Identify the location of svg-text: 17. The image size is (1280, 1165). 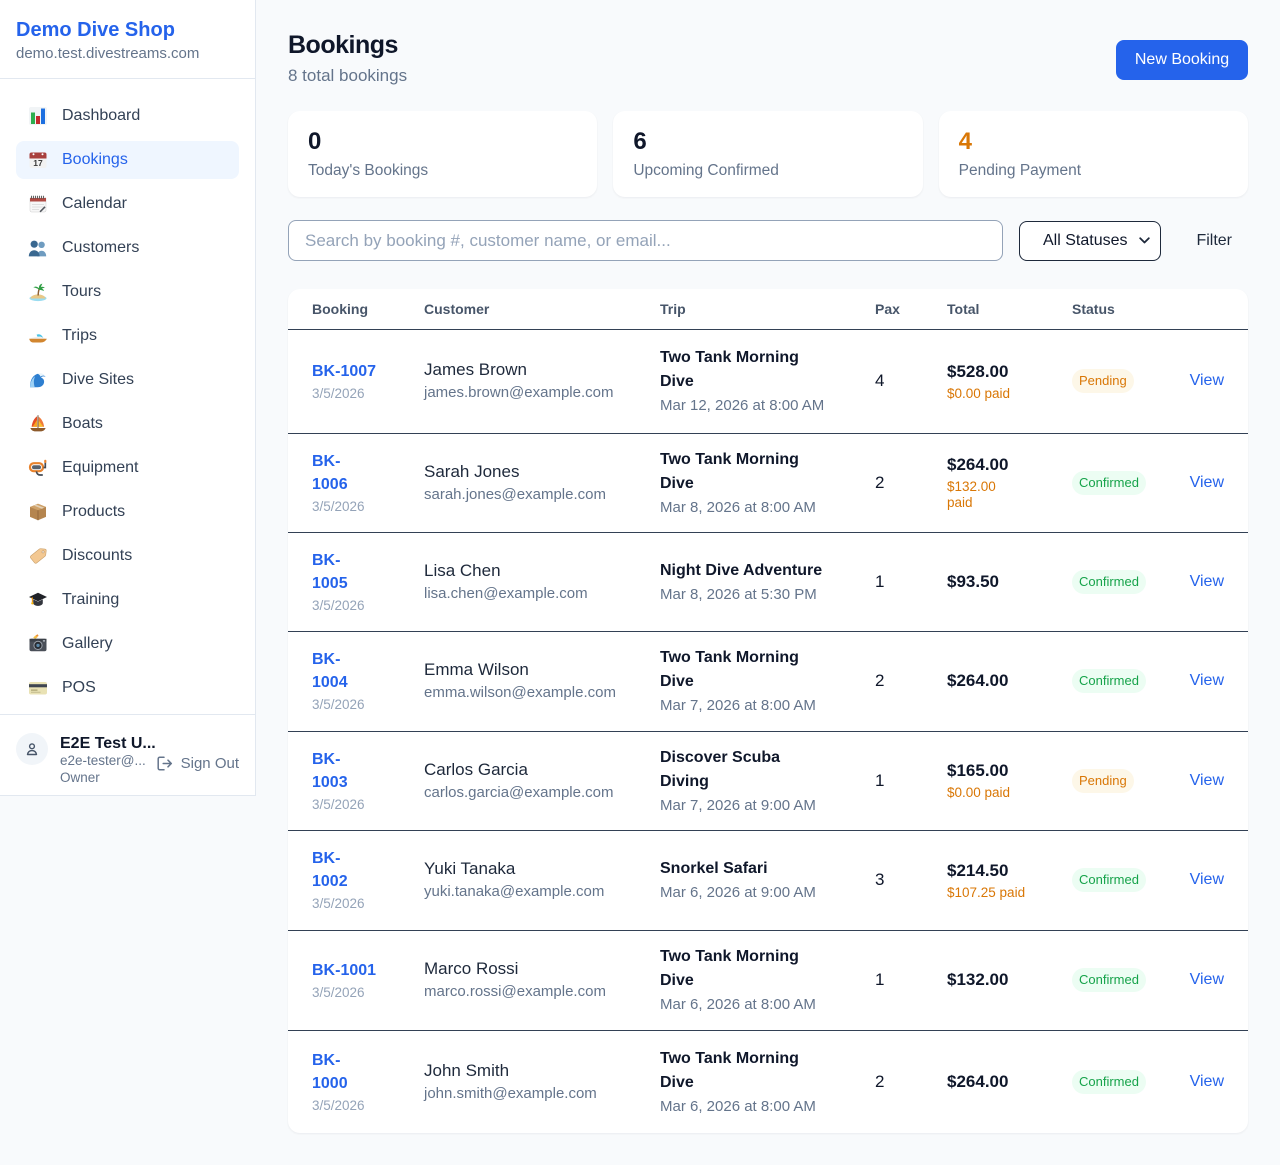
(38, 163).